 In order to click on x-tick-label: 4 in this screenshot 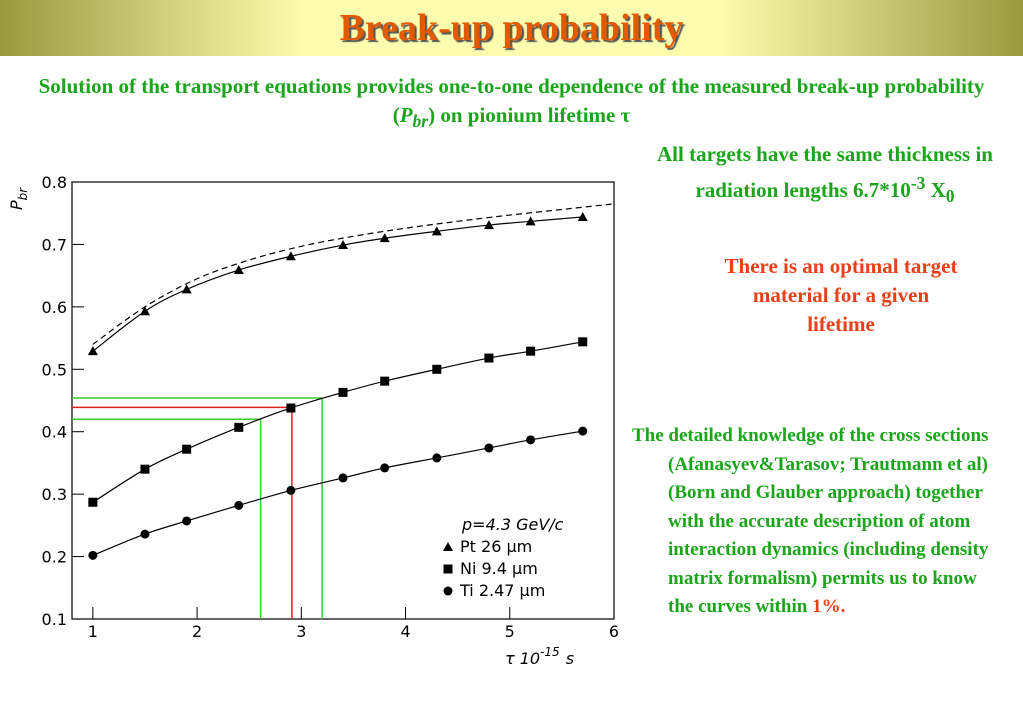, I will do `click(405, 631)`.